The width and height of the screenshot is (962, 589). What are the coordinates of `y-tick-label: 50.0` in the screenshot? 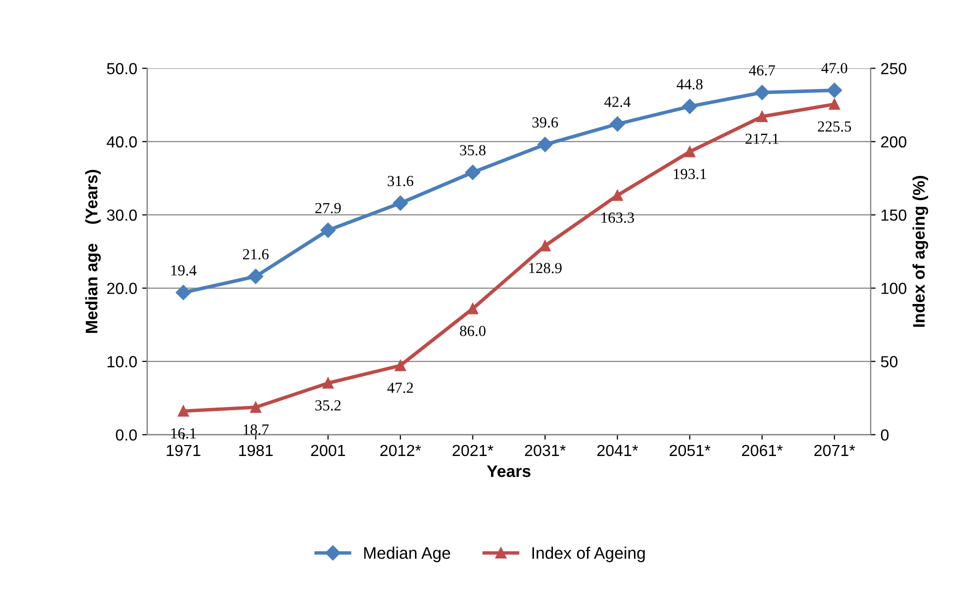 It's located at (122, 68).